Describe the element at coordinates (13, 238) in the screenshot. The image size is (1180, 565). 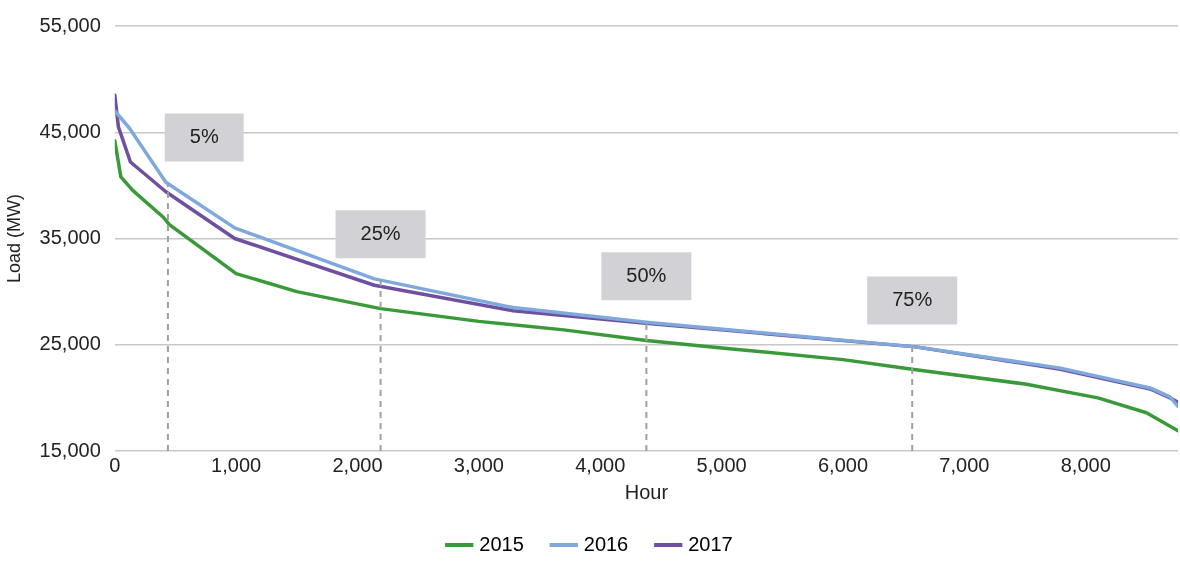
I see `y-axis-title: Load (MW)` at that location.